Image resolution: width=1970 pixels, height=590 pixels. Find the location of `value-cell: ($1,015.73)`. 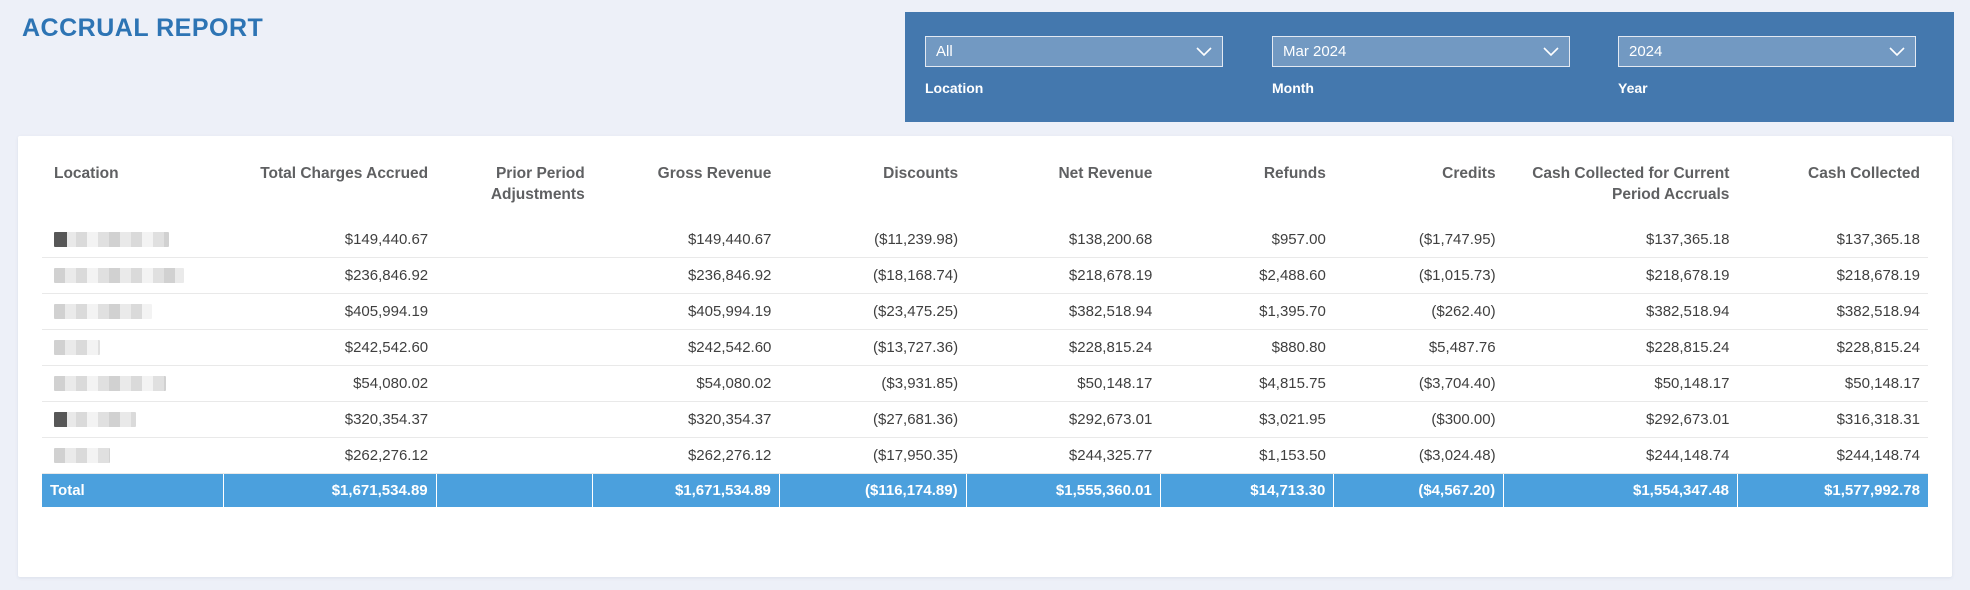

value-cell: ($1,015.73) is located at coordinates (1418, 275).